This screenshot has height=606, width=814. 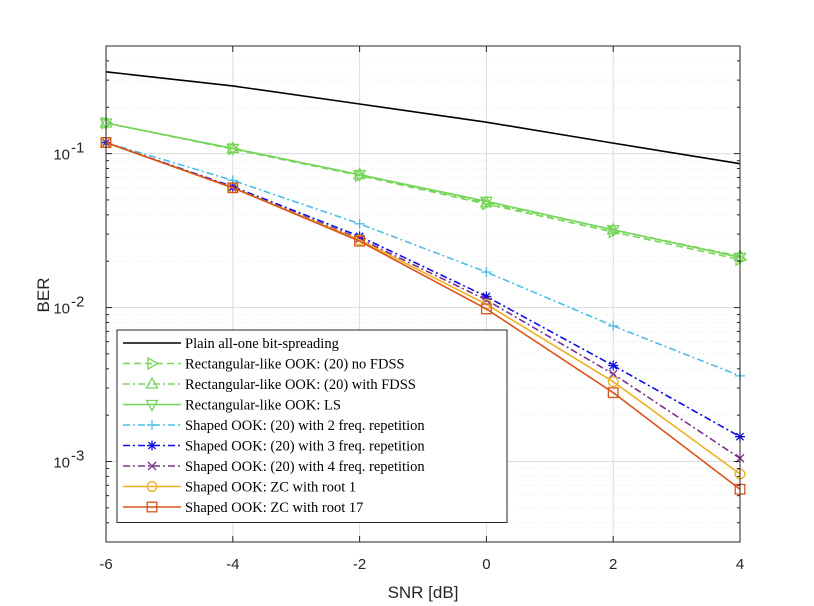 I want to click on legend-entry: Plain all-one bit-spreading, so click(x=231, y=344).